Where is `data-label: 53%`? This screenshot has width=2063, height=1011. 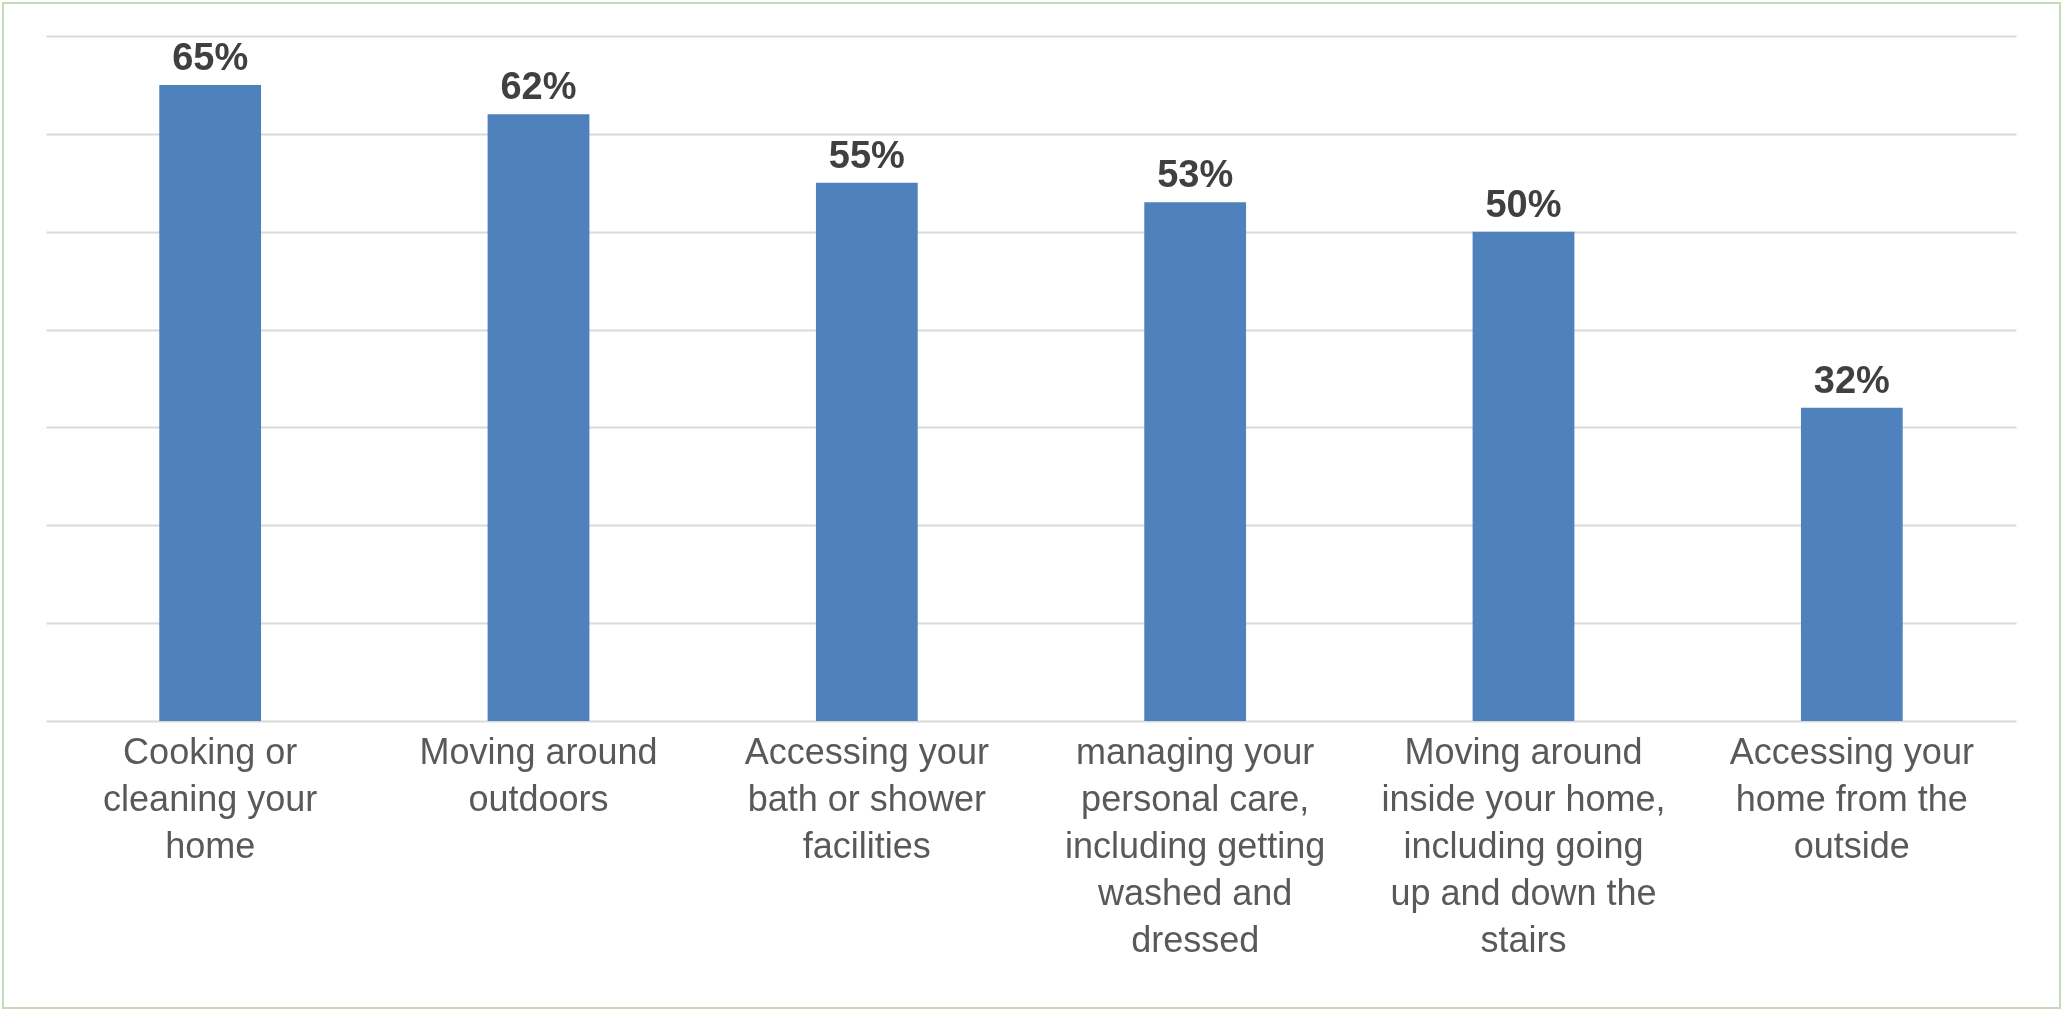
data-label: 53% is located at coordinates (1195, 174).